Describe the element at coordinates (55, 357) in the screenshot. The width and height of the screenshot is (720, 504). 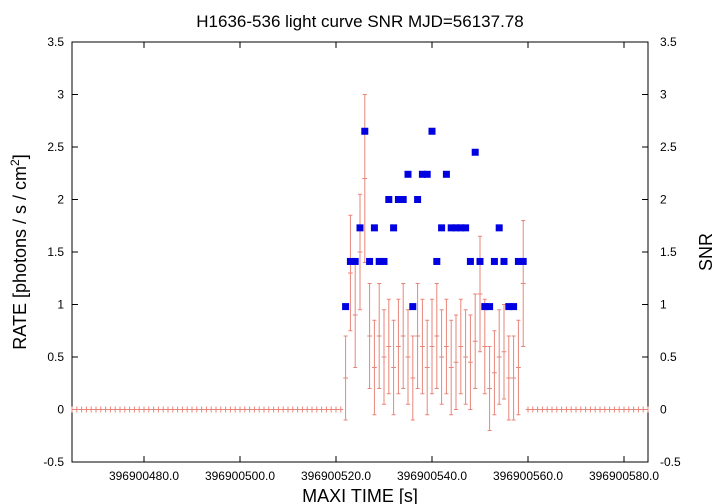
I see `y-tick-label: 0.5` at that location.